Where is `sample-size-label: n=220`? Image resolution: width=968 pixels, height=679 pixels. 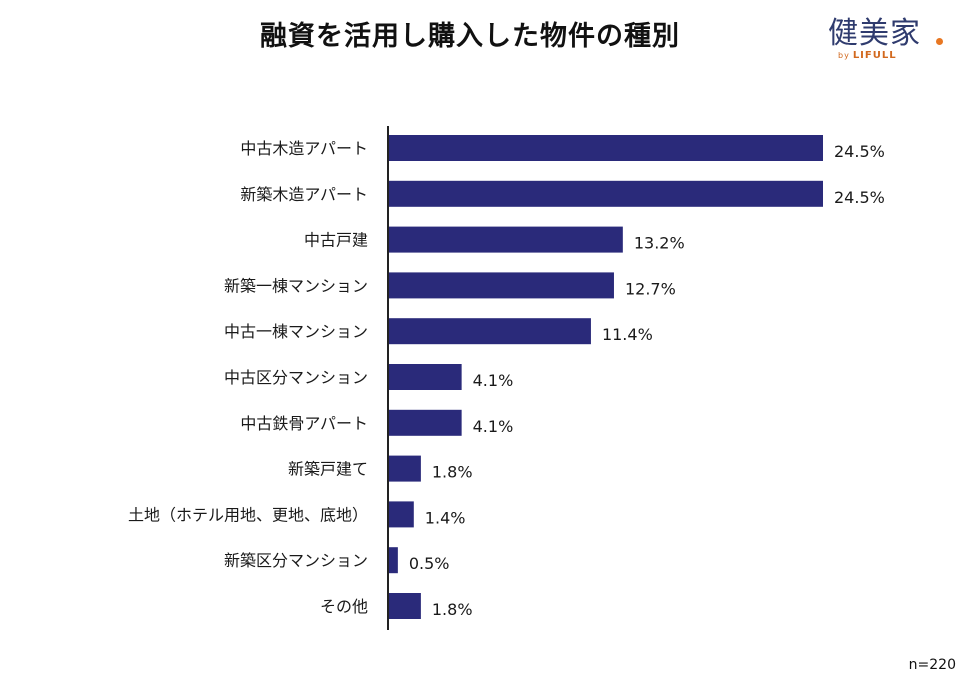
sample-size-label: n=220 is located at coordinates (932, 665).